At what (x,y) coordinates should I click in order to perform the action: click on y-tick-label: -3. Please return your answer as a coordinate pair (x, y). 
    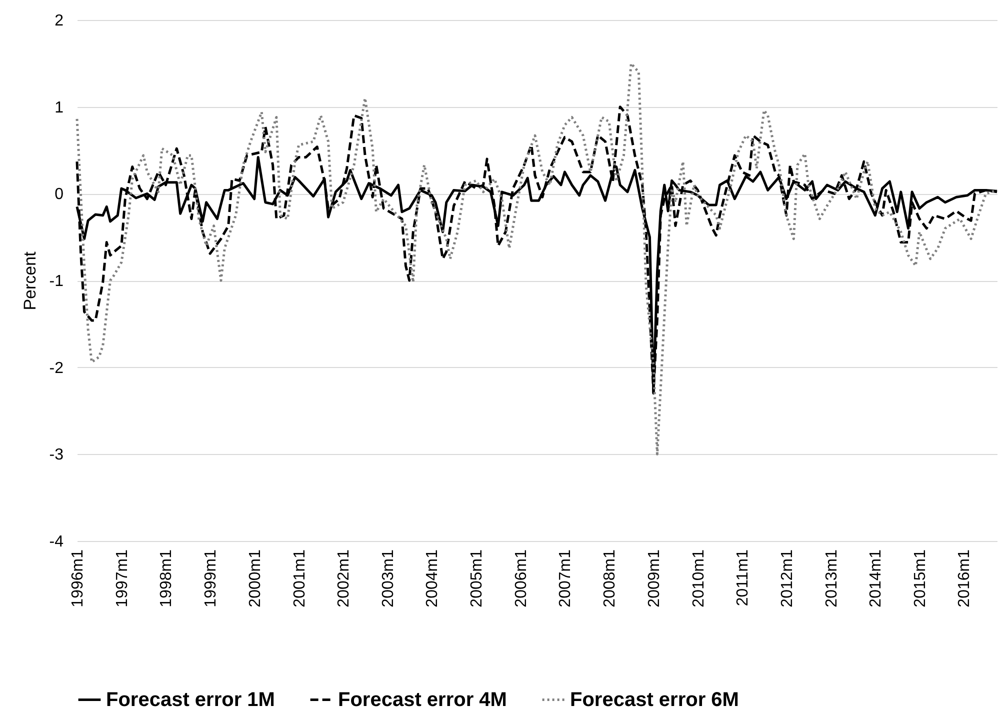
    Looking at the image, I should click on (56, 455).